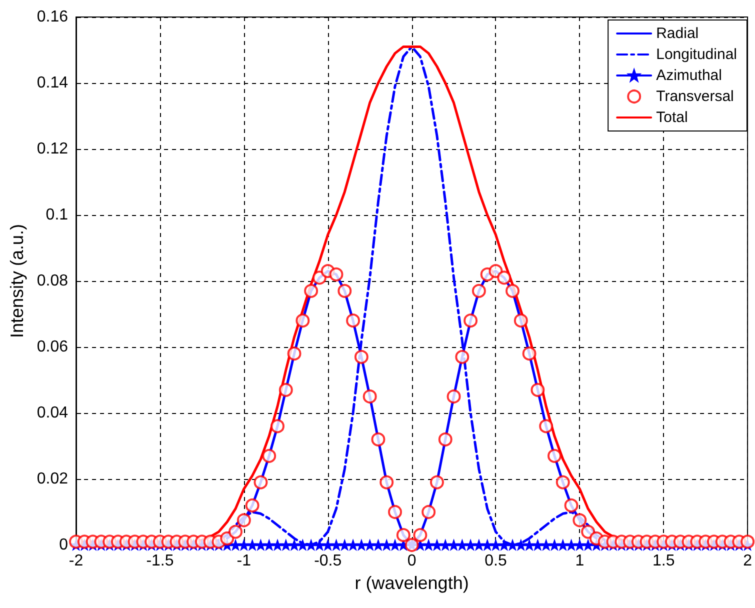  Describe the element at coordinates (76, 561) in the screenshot. I see `x-tick-label: -2` at that location.